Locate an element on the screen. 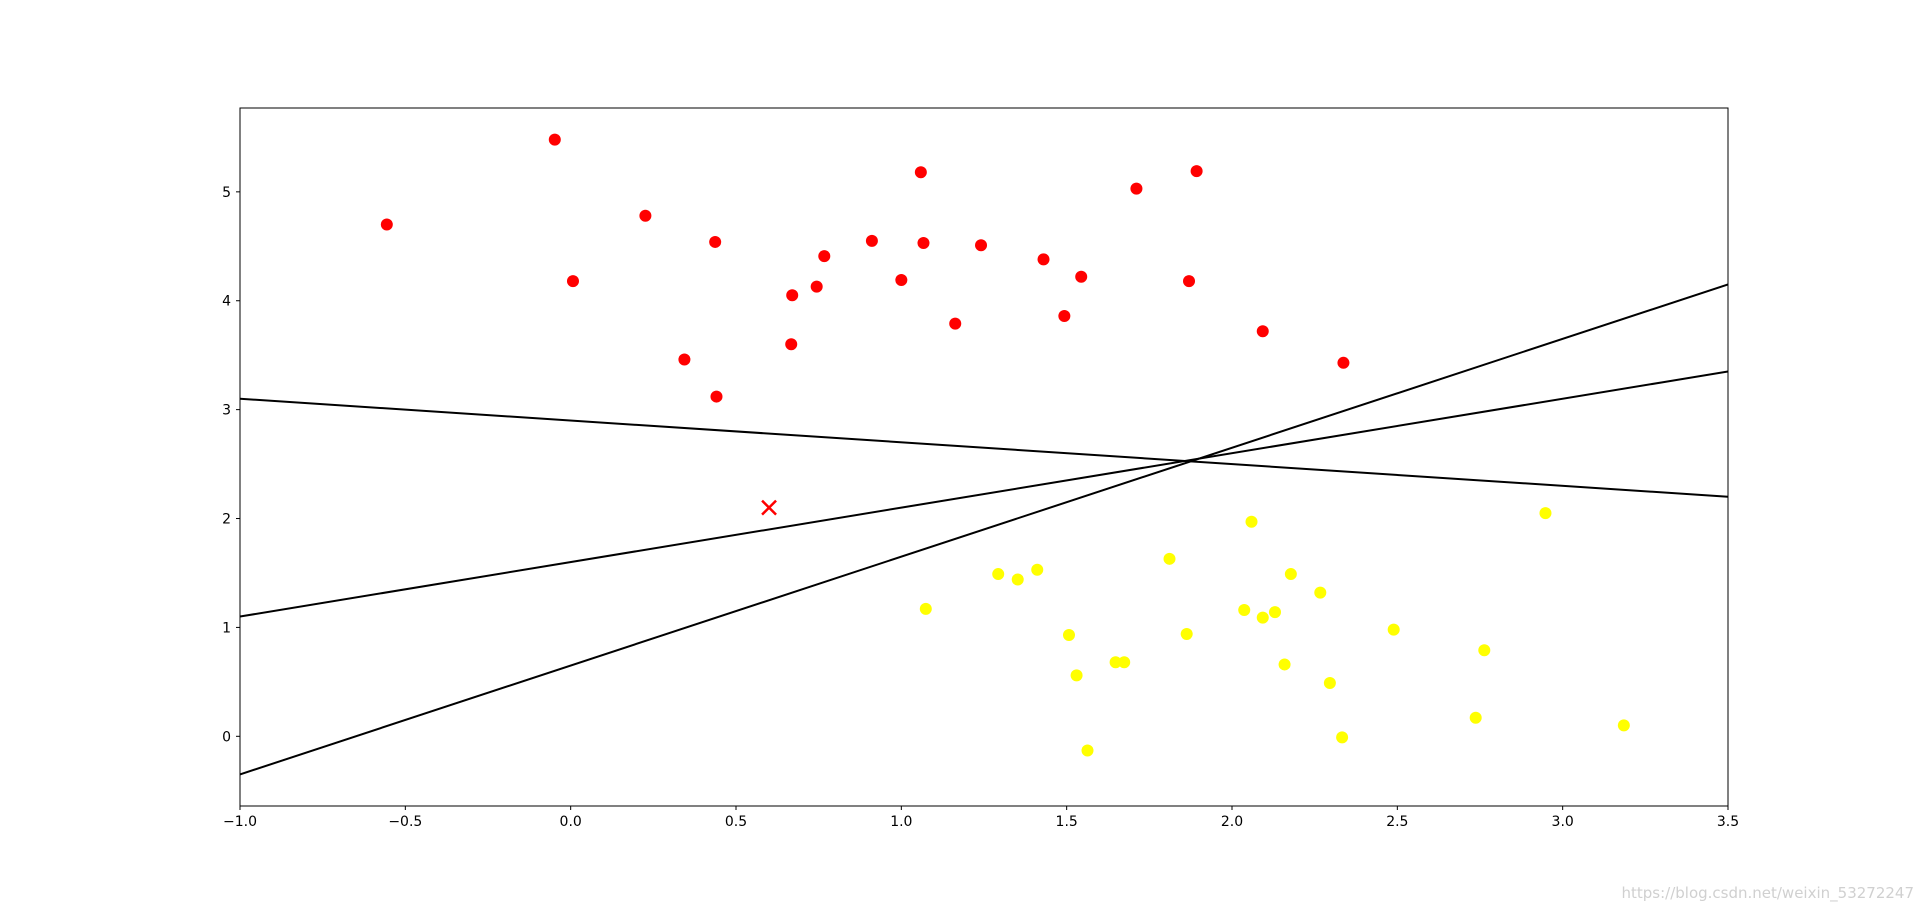 This screenshot has height=915, width=1920. y-tick-label: 1 is located at coordinates (226, 628).